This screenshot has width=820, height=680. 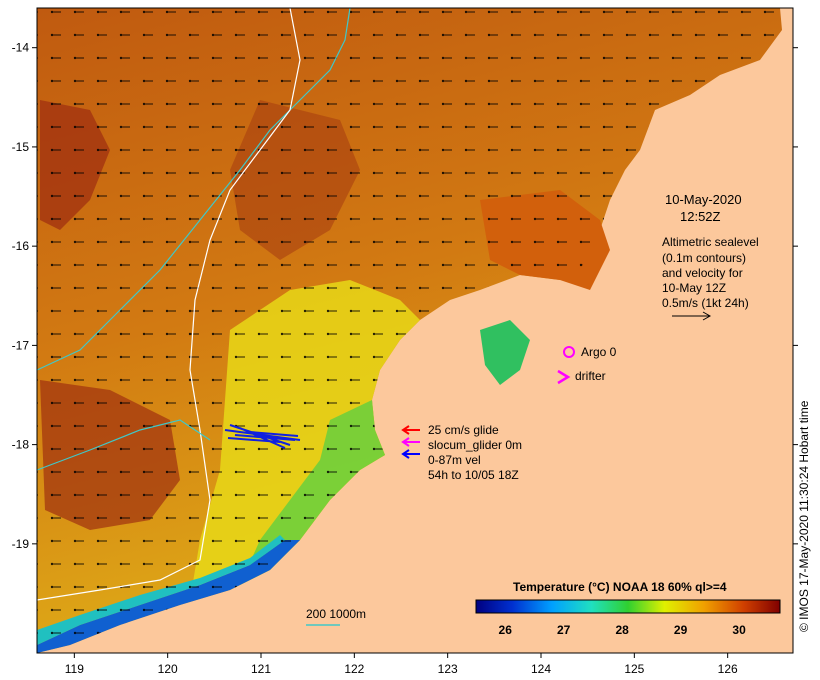 I want to click on glider-track, so click(x=262, y=436).